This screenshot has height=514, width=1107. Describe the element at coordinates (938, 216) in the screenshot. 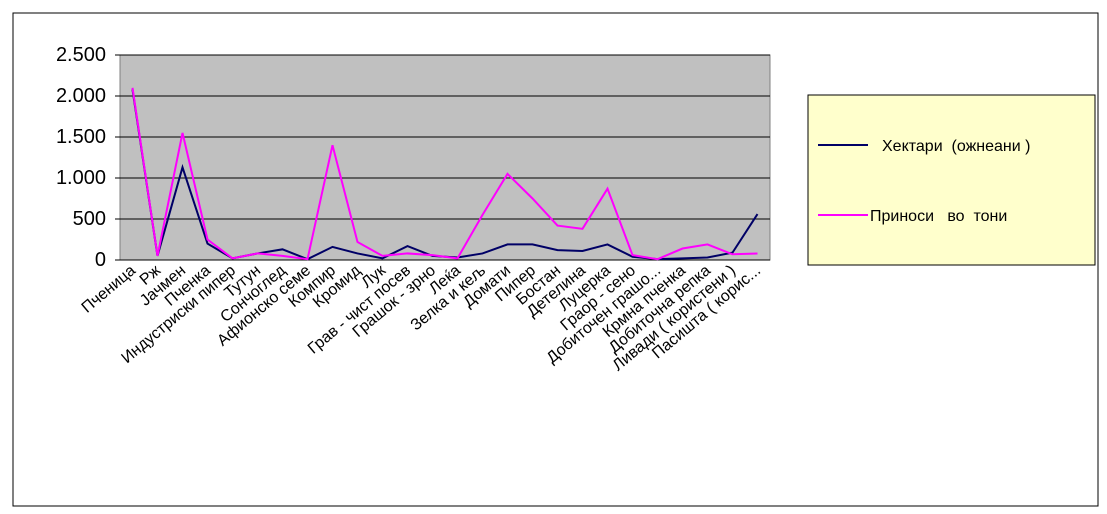

I see `legend-label: Приноси во тони` at that location.